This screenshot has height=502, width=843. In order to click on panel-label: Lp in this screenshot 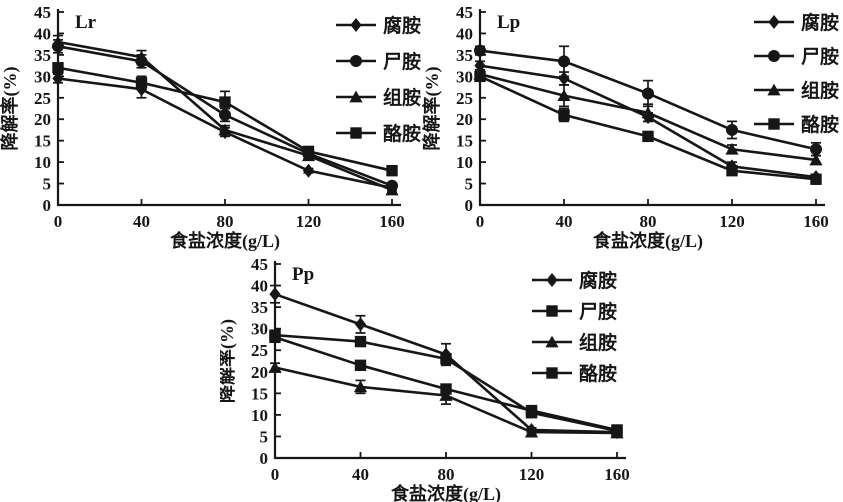, I will do `click(508, 22)`.